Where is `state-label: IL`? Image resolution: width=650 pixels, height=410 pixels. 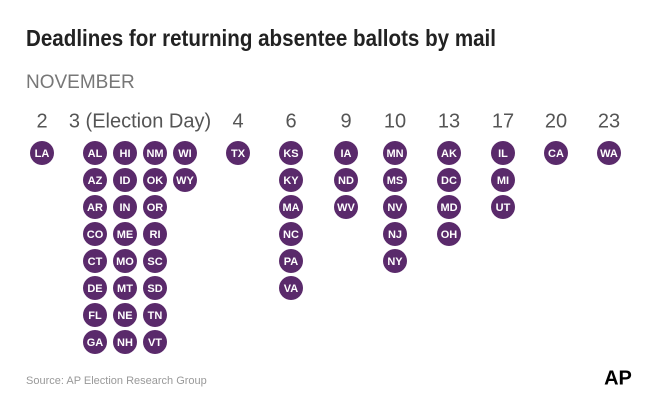 state-label: IL is located at coordinates (503, 154).